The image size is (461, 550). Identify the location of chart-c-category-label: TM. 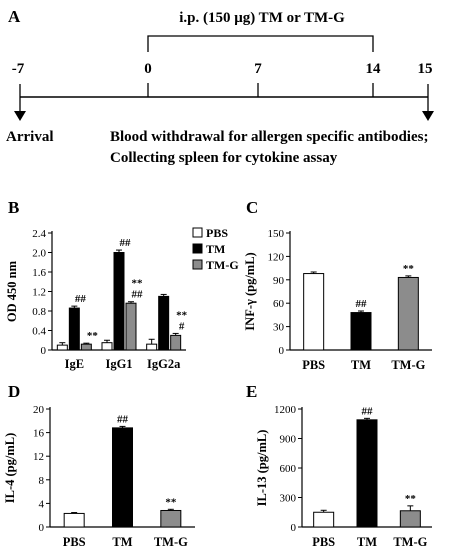
(361, 365).